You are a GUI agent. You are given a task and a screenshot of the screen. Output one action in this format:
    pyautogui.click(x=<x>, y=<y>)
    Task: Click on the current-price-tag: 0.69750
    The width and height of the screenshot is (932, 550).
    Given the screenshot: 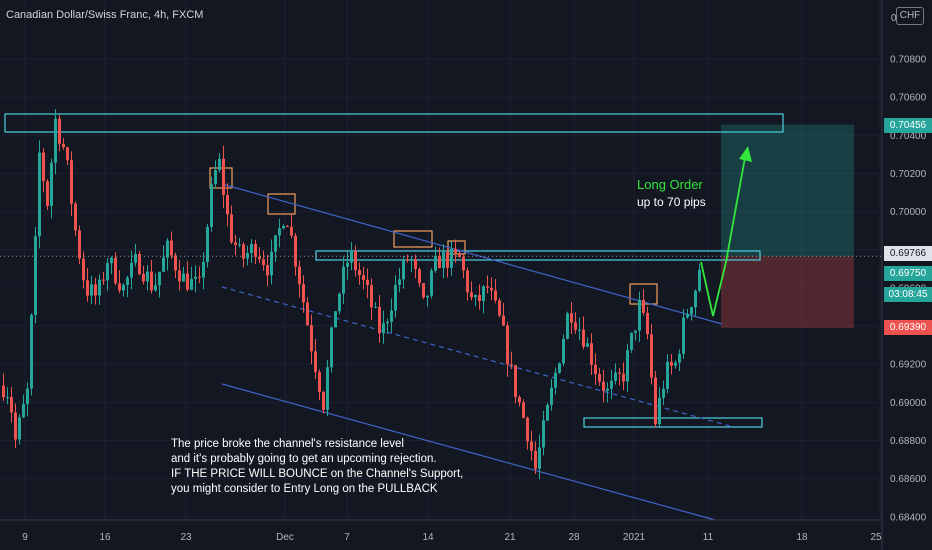 What is the action you would take?
    pyautogui.click(x=908, y=273)
    